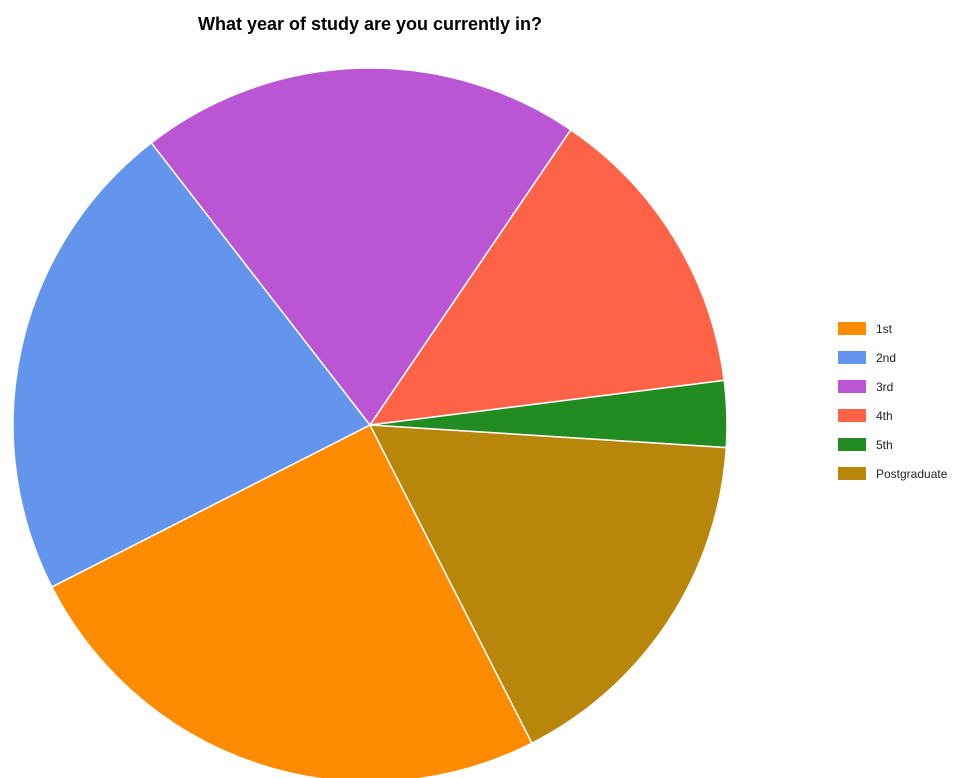 Image resolution: width=968 pixels, height=778 pixels. What do you see at coordinates (912, 473) in the screenshot?
I see `legend-label: Postgraduate` at bounding box center [912, 473].